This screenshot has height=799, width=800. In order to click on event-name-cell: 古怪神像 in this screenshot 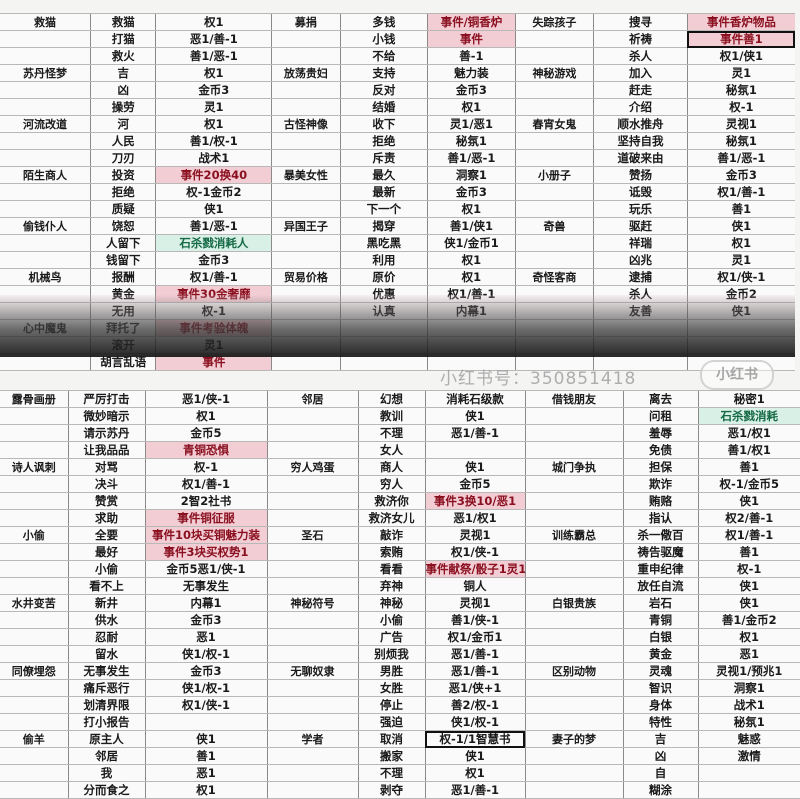, I will do `click(306, 124)`.